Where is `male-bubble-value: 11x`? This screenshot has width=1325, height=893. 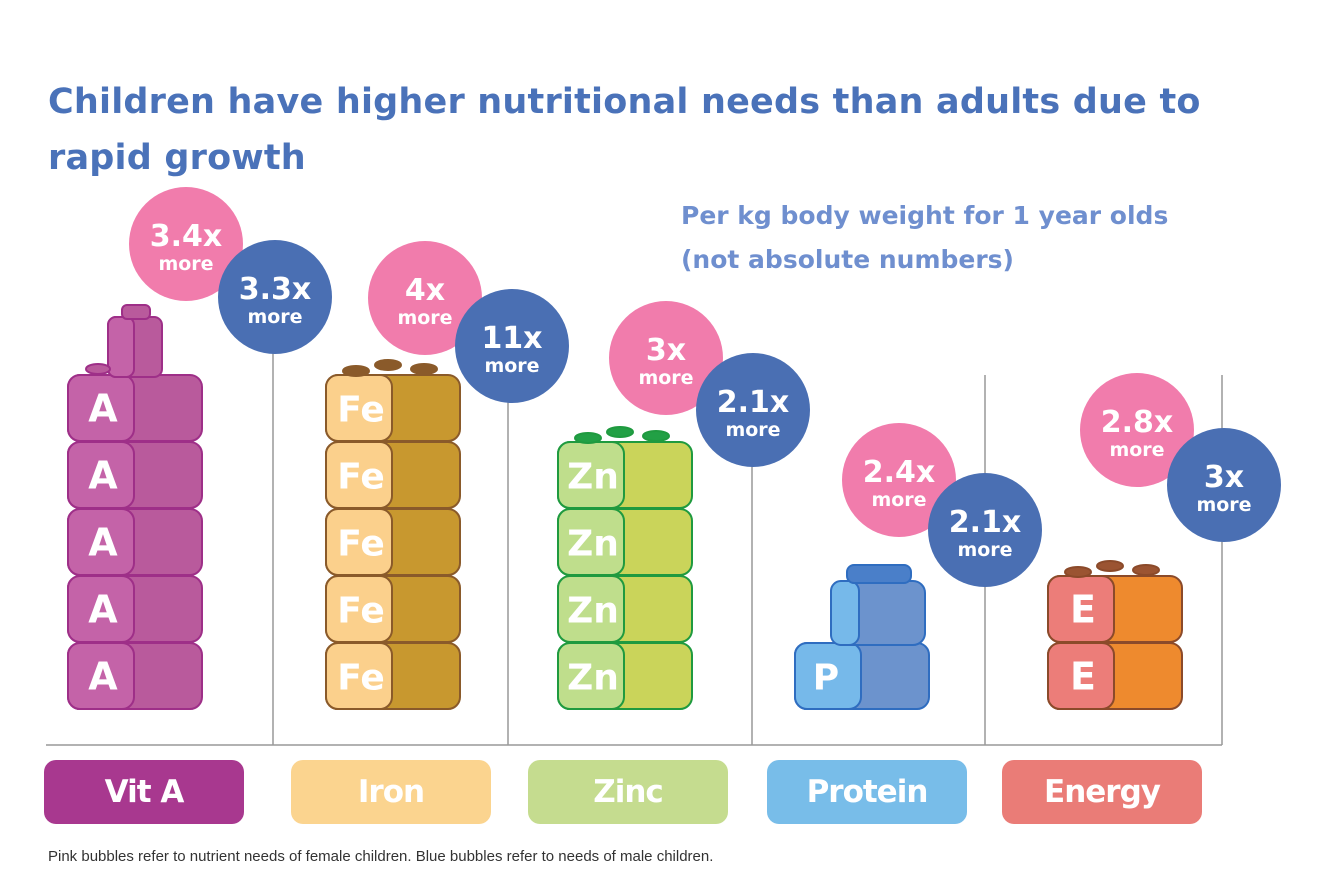 male-bubble-value: 11x is located at coordinates (511, 338).